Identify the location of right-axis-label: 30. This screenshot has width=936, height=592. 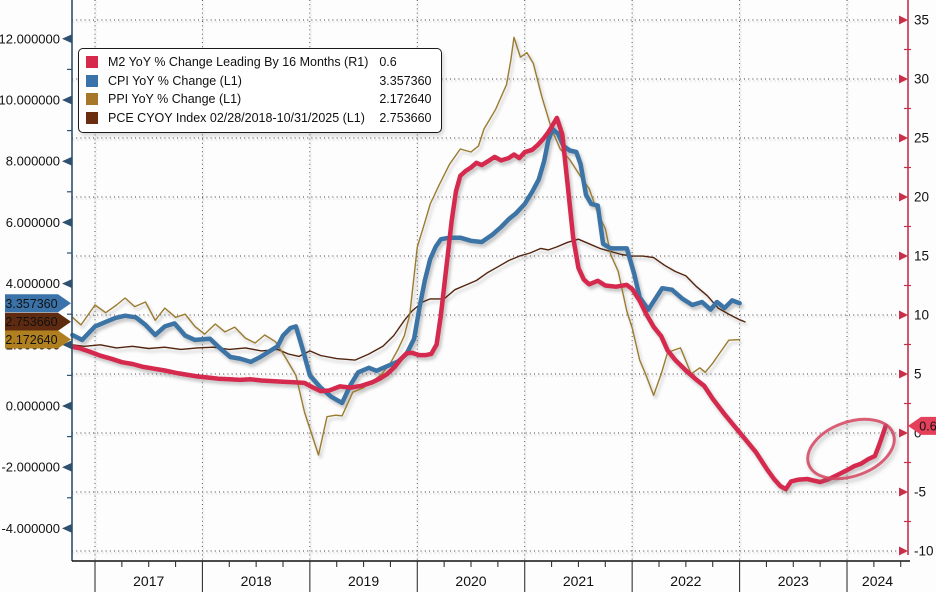
(921, 79).